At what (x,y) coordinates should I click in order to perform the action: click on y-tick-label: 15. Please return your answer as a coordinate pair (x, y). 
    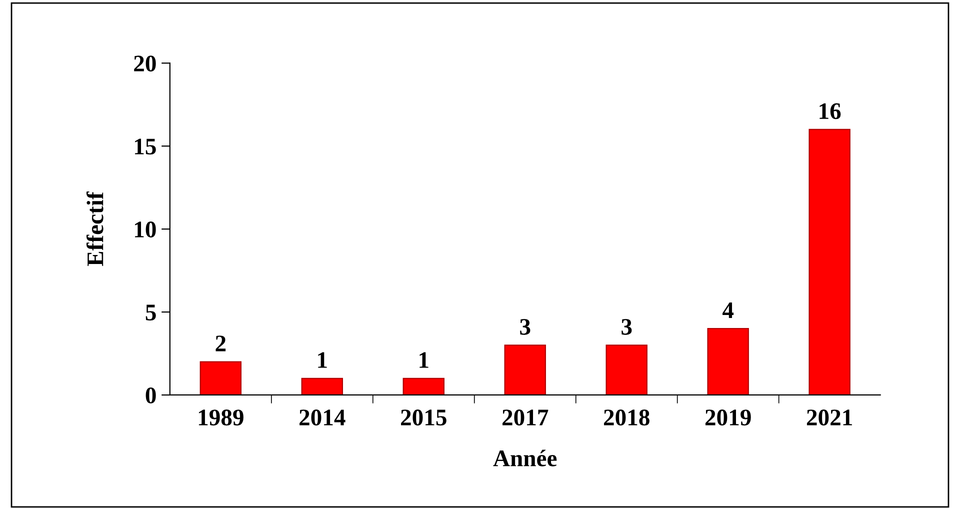
    Looking at the image, I should click on (145, 146).